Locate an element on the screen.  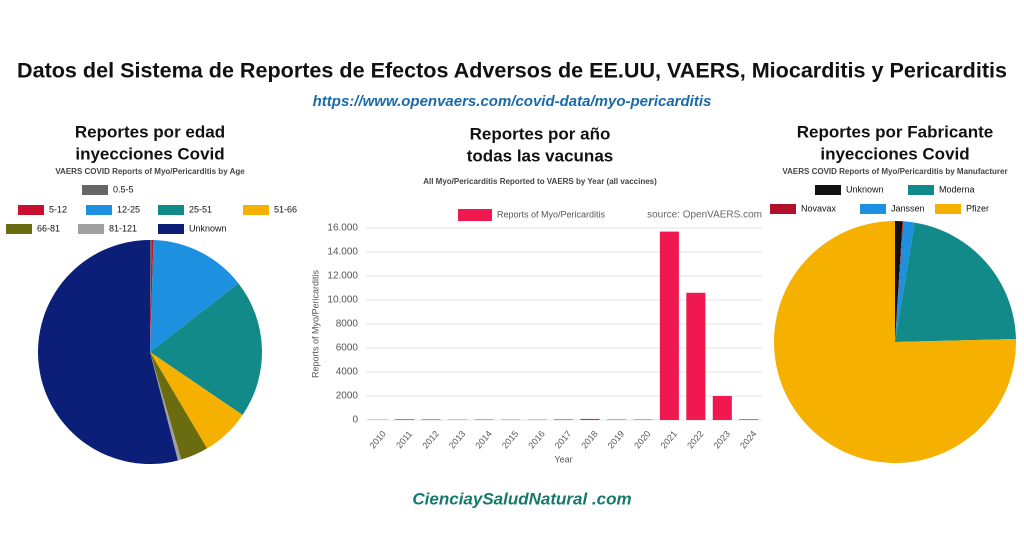
y-axis-label: Reports of Myo/Pericarditis is located at coordinates (315, 323).